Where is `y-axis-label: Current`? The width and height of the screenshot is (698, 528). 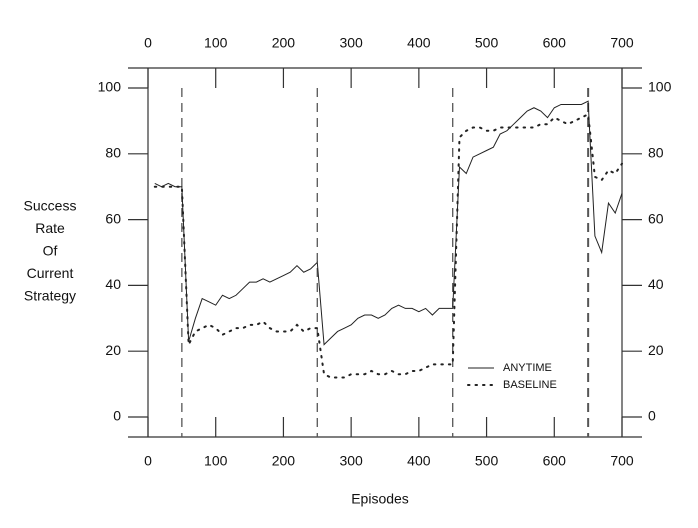
y-axis-label: Current is located at coordinates (50, 273).